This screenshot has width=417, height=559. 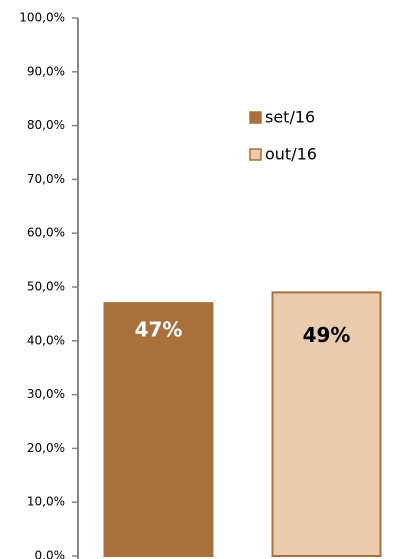 I want to click on legend-label: out/16, so click(x=291, y=154).